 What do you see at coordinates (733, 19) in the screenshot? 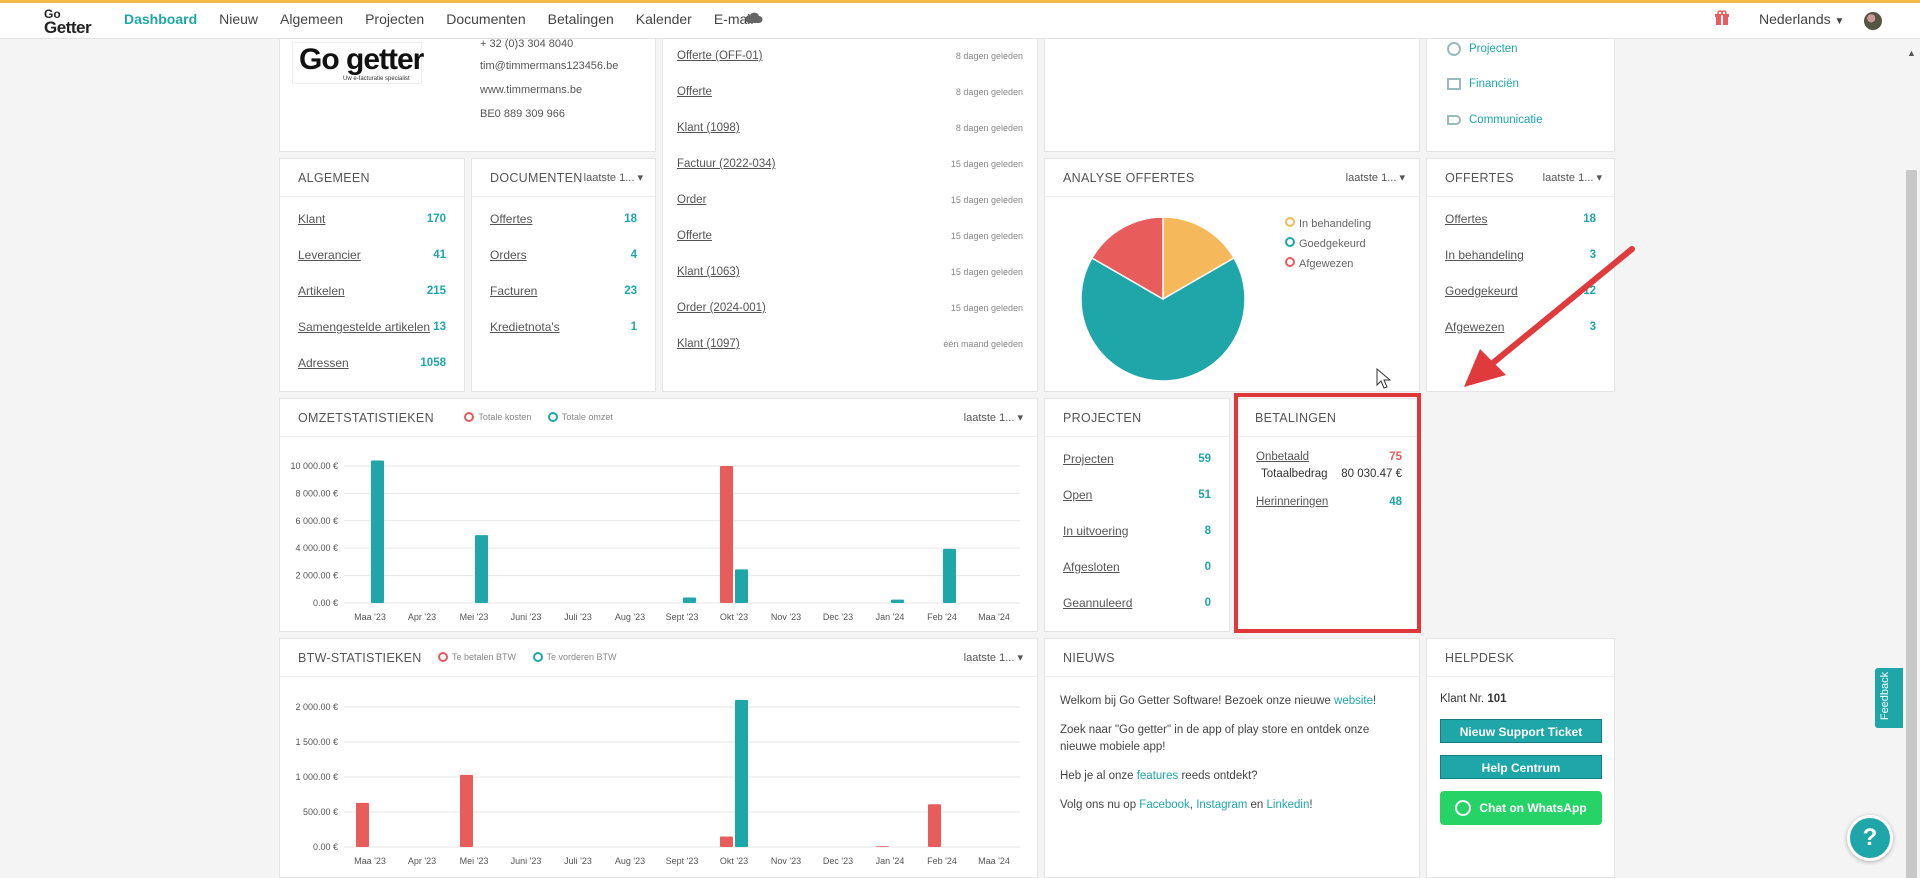
I see `nav-email: E-mail` at bounding box center [733, 19].